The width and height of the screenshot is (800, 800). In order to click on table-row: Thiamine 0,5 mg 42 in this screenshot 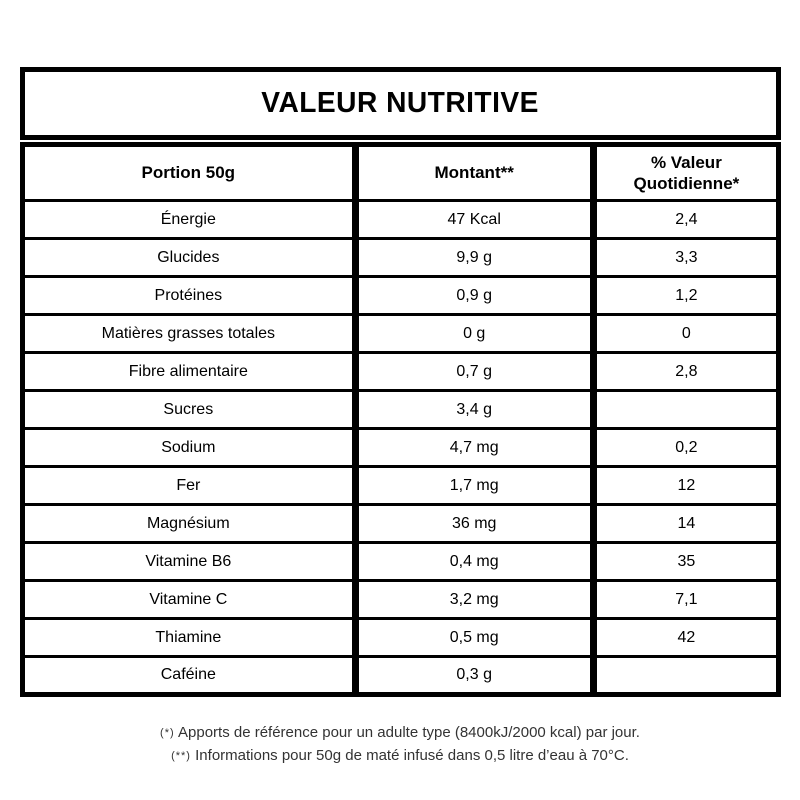, I will do `click(401, 637)`.